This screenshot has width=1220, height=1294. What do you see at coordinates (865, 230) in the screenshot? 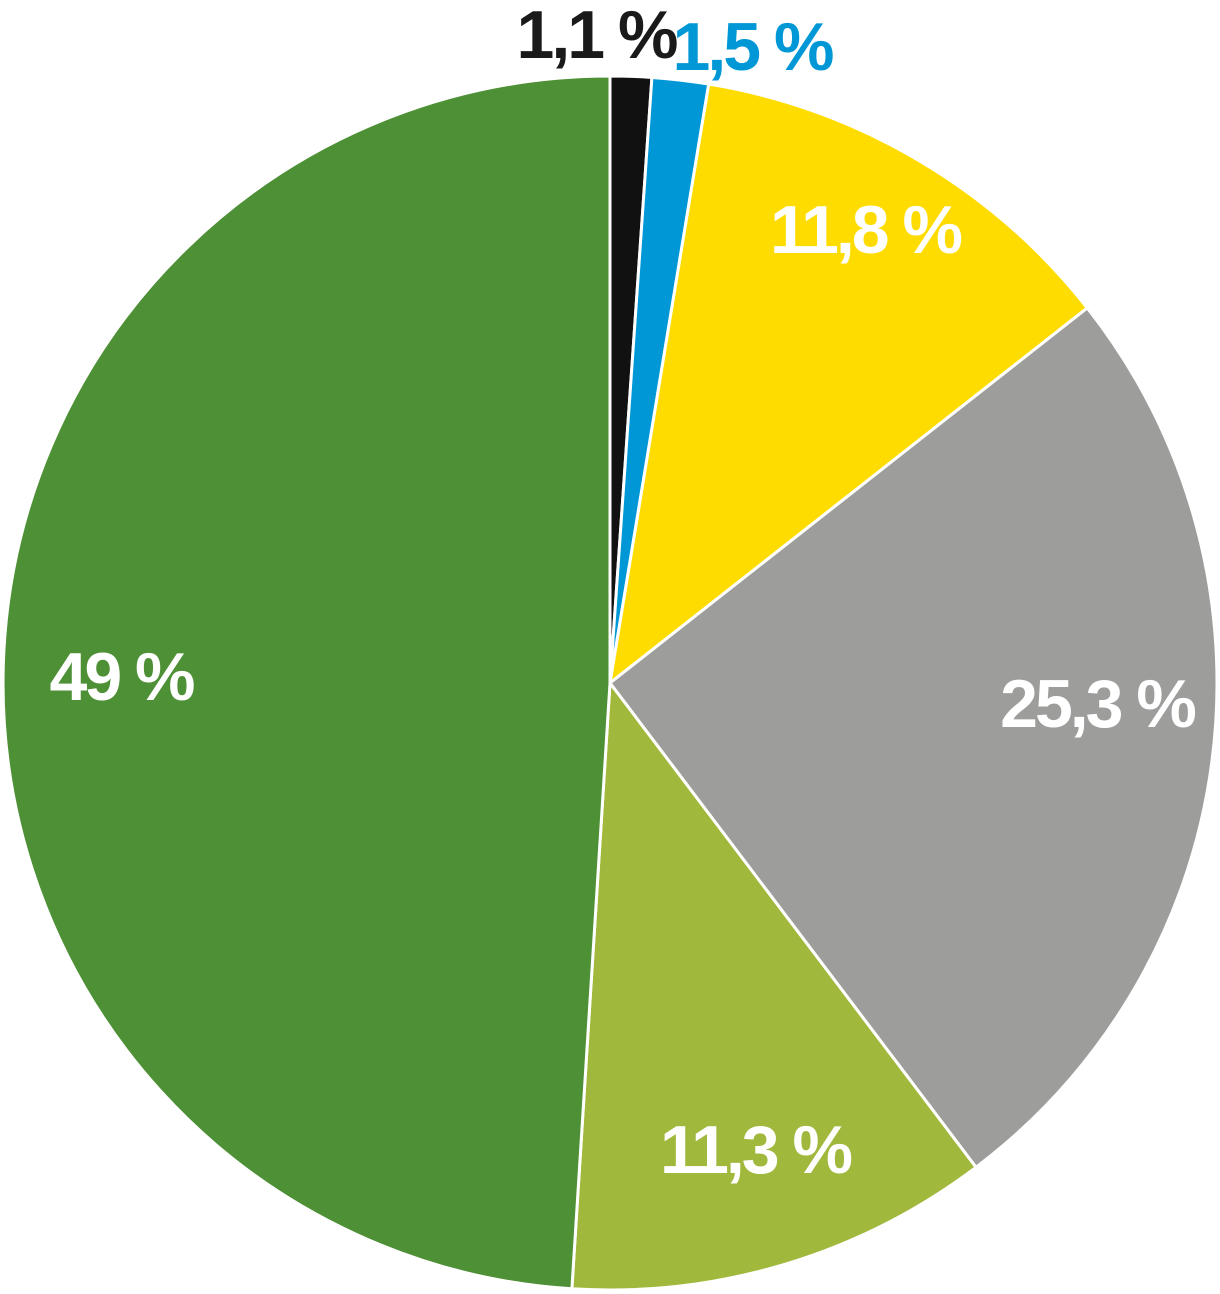
I see `pie-slice-label-3: 11,8 %` at bounding box center [865, 230].